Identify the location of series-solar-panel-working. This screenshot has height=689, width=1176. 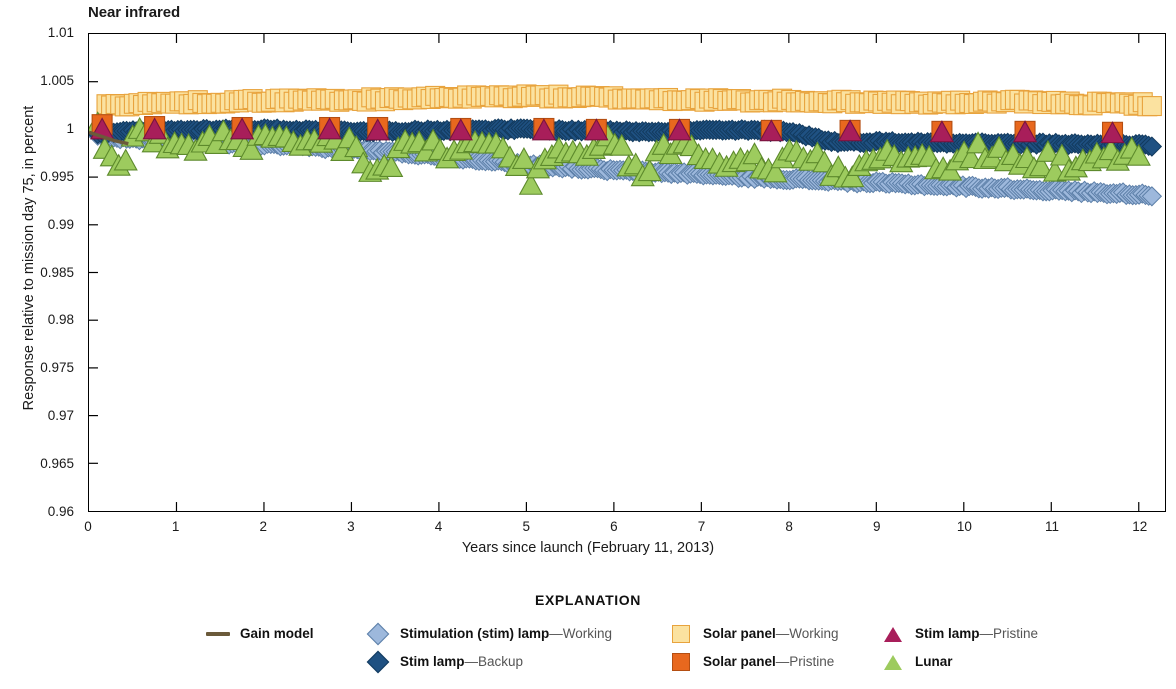
(629, 100).